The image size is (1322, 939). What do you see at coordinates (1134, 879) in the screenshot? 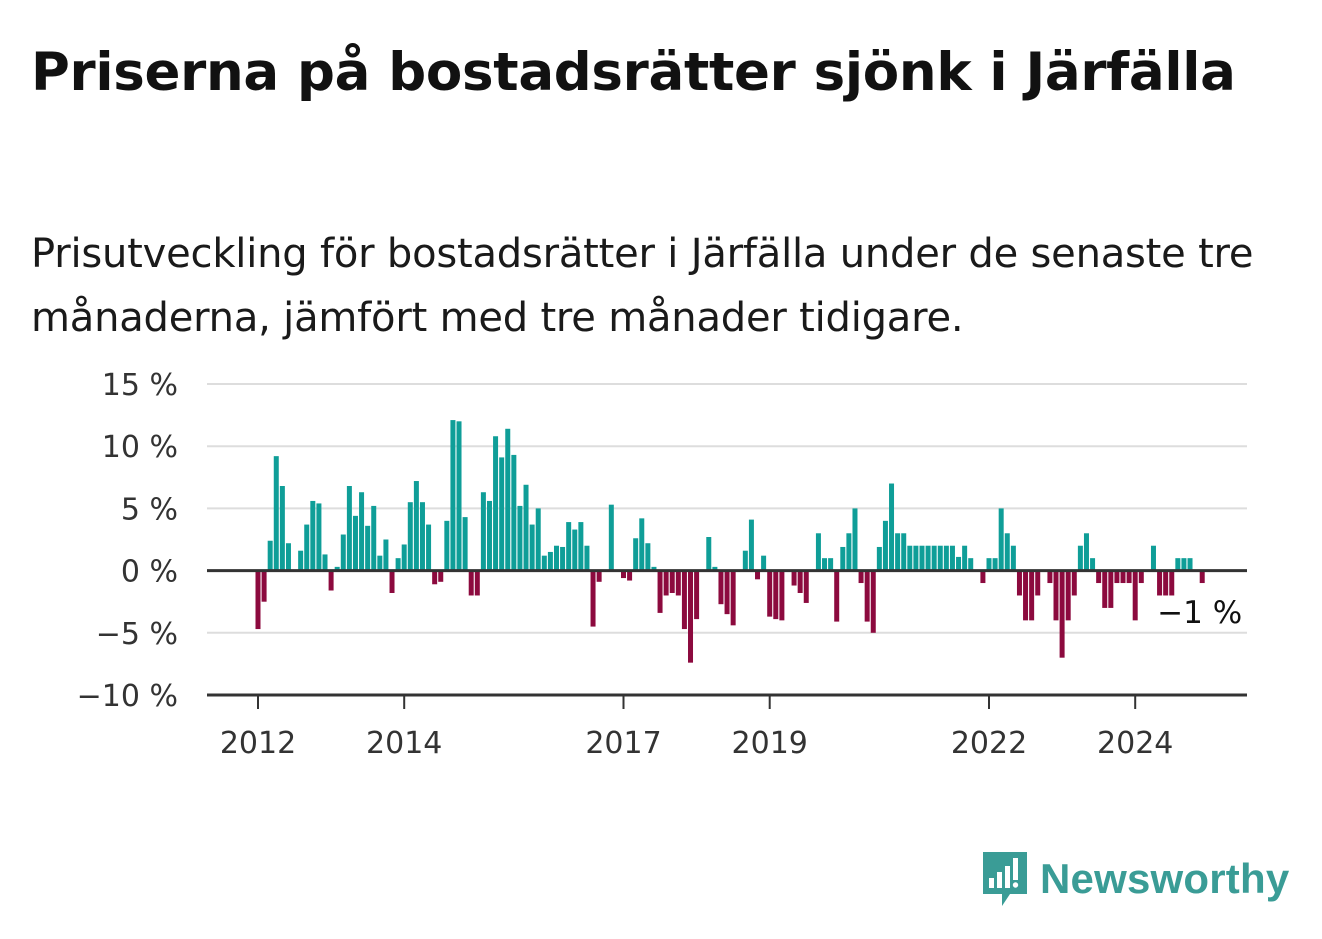
I see `newsworthy-logo: Newsworthy` at bounding box center [1134, 879].